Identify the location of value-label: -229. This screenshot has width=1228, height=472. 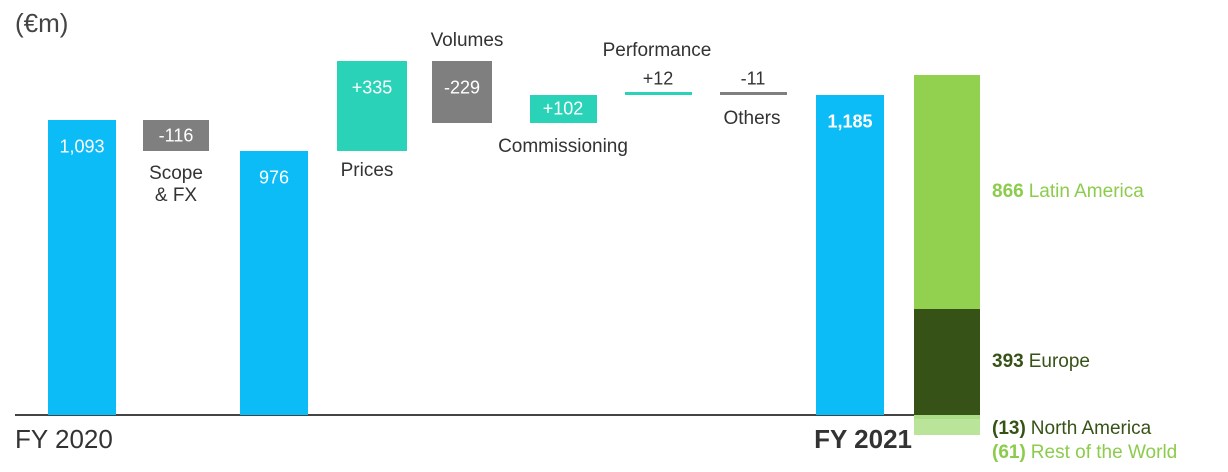
(462, 87).